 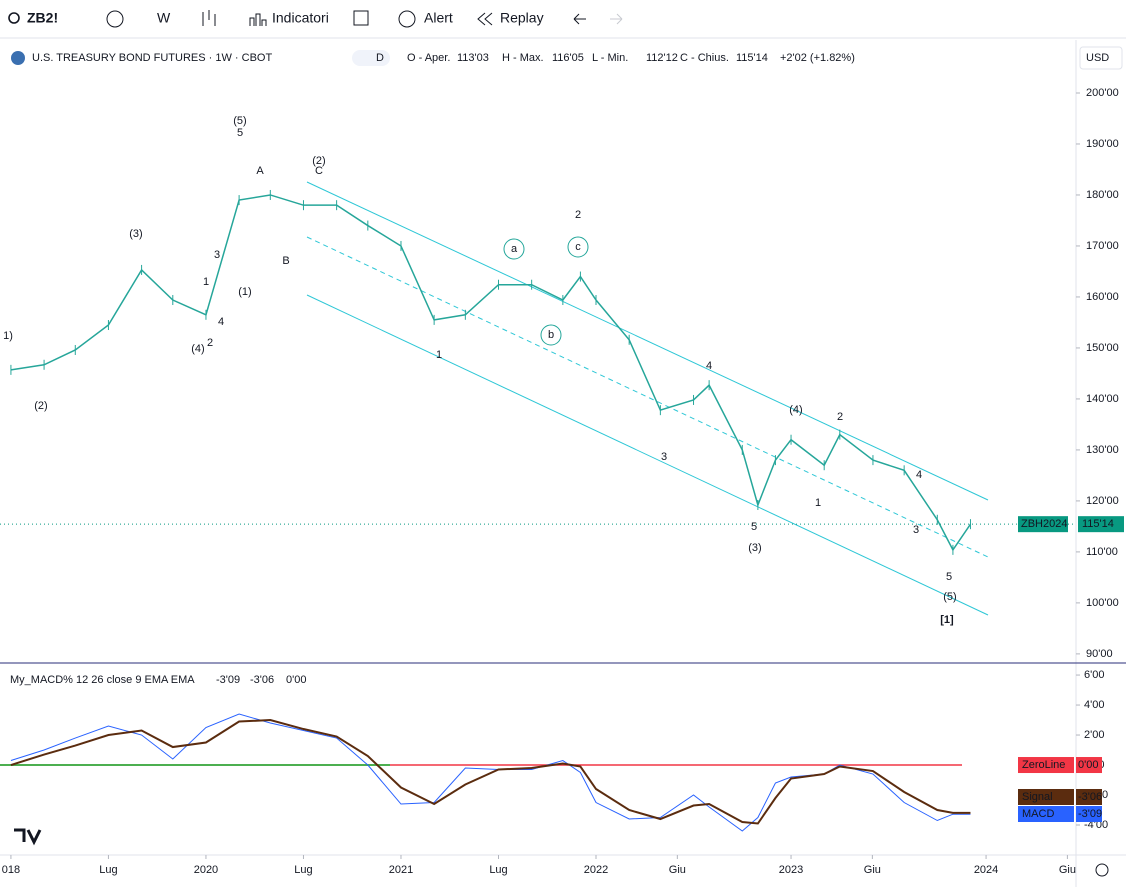 I want to click on series-tag-value: -3'09, so click(x=1090, y=814).